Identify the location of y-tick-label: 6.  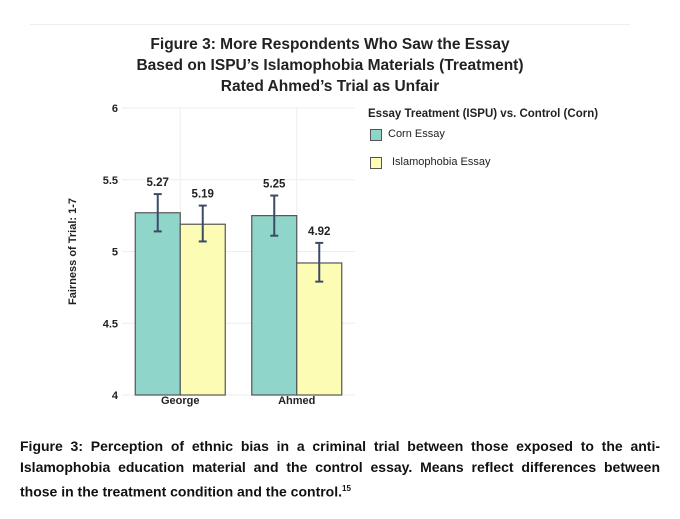
(115, 109).